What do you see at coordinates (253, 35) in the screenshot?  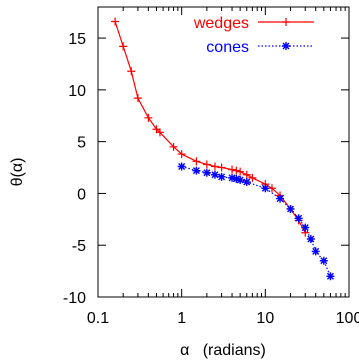 I see `legend: wedges cones` at bounding box center [253, 35].